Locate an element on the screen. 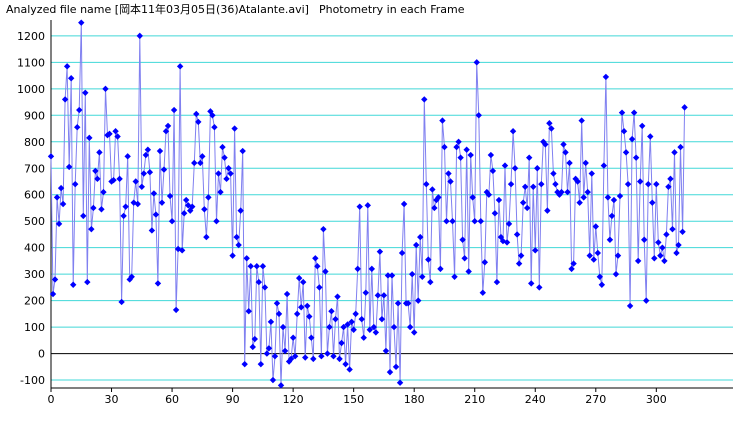 This screenshot has height=425, width=740. y-tick-label: 1000 is located at coordinates (31, 89).